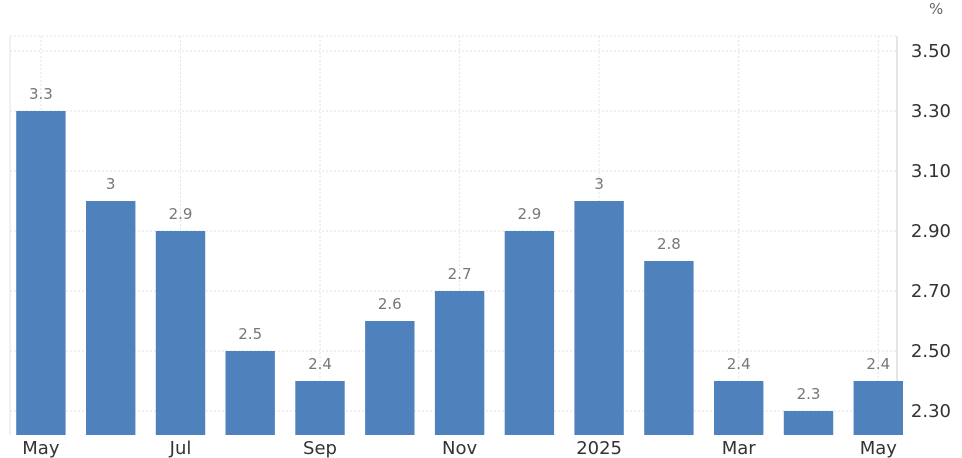 This screenshot has height=458, width=962. I want to click on y-axis-unit-label: %, so click(936, 9).